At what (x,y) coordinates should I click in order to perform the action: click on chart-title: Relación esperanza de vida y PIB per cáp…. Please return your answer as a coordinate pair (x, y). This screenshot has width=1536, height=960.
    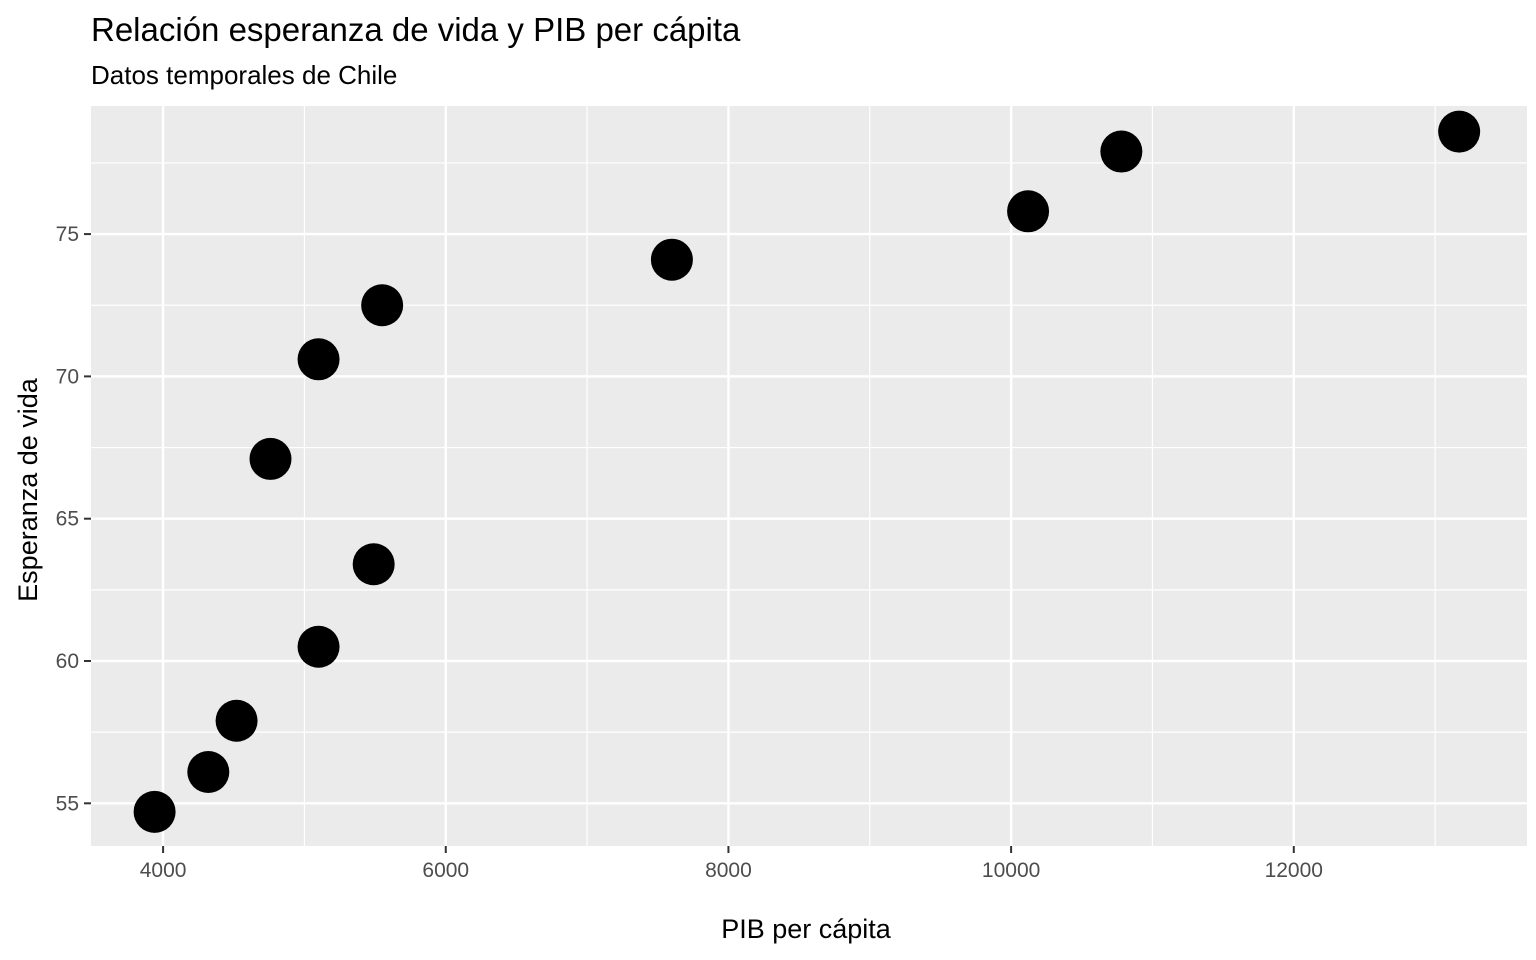
    Looking at the image, I should click on (416, 29).